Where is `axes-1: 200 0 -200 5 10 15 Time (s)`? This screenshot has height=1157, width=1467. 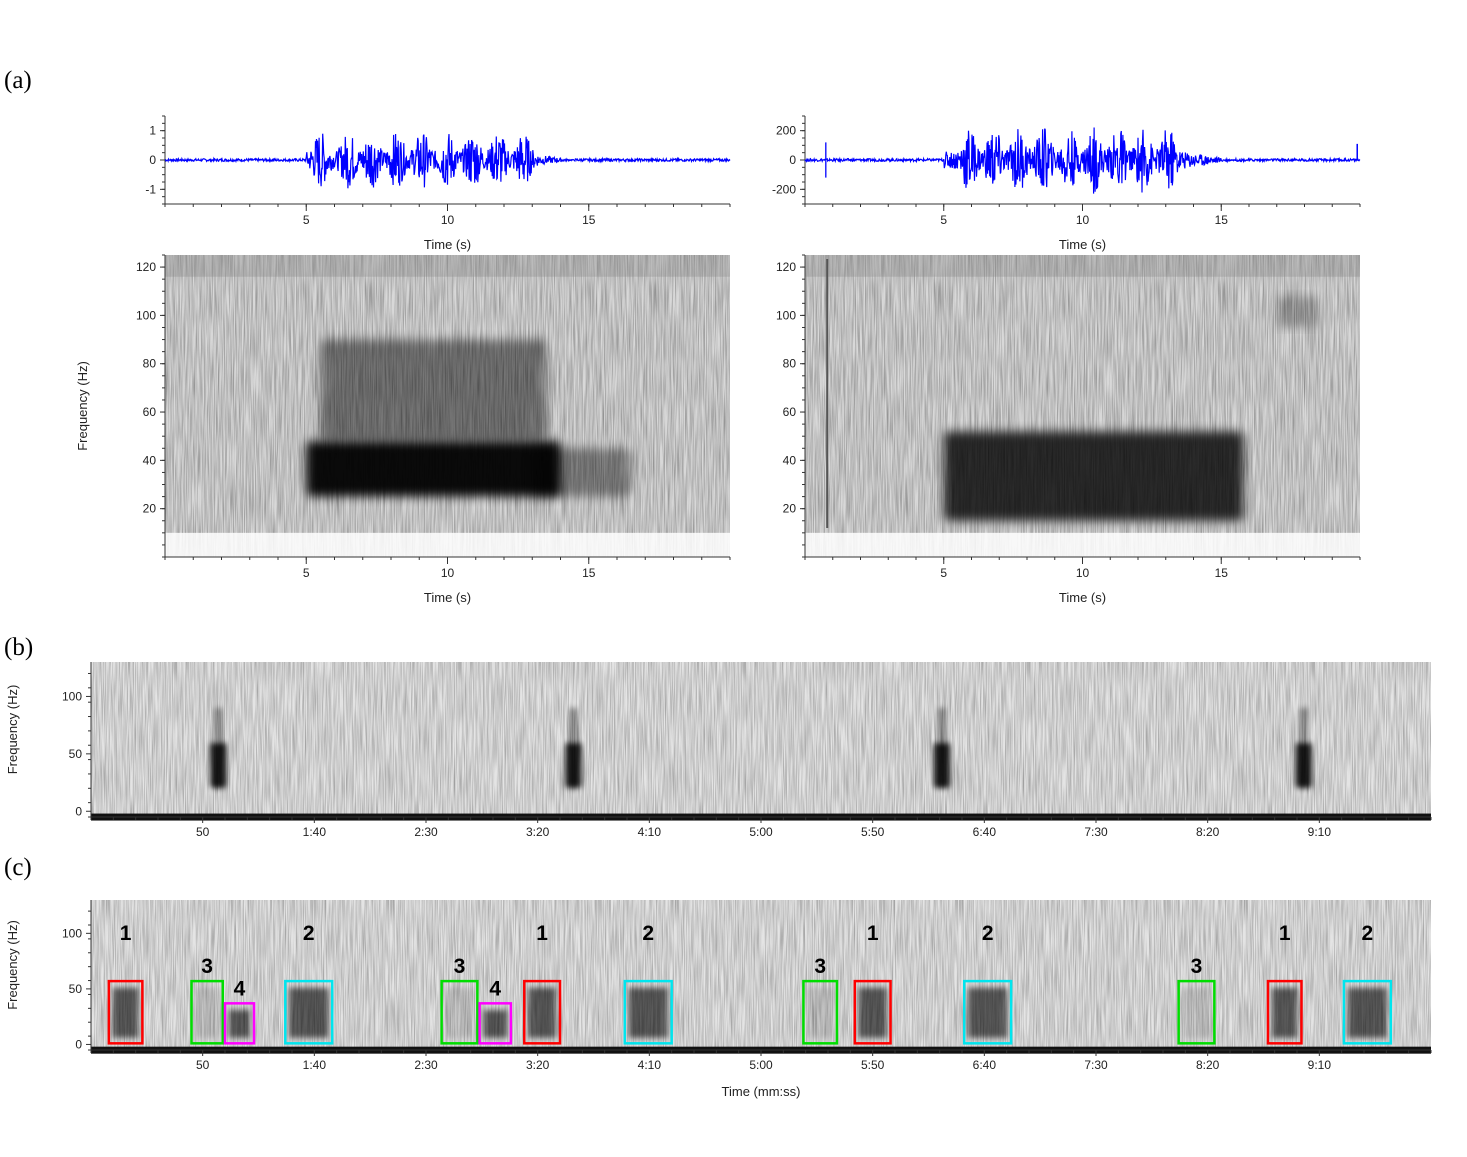 axes-1: 200 0 -200 5 10 15 Time (s) is located at coordinates (1066, 183).